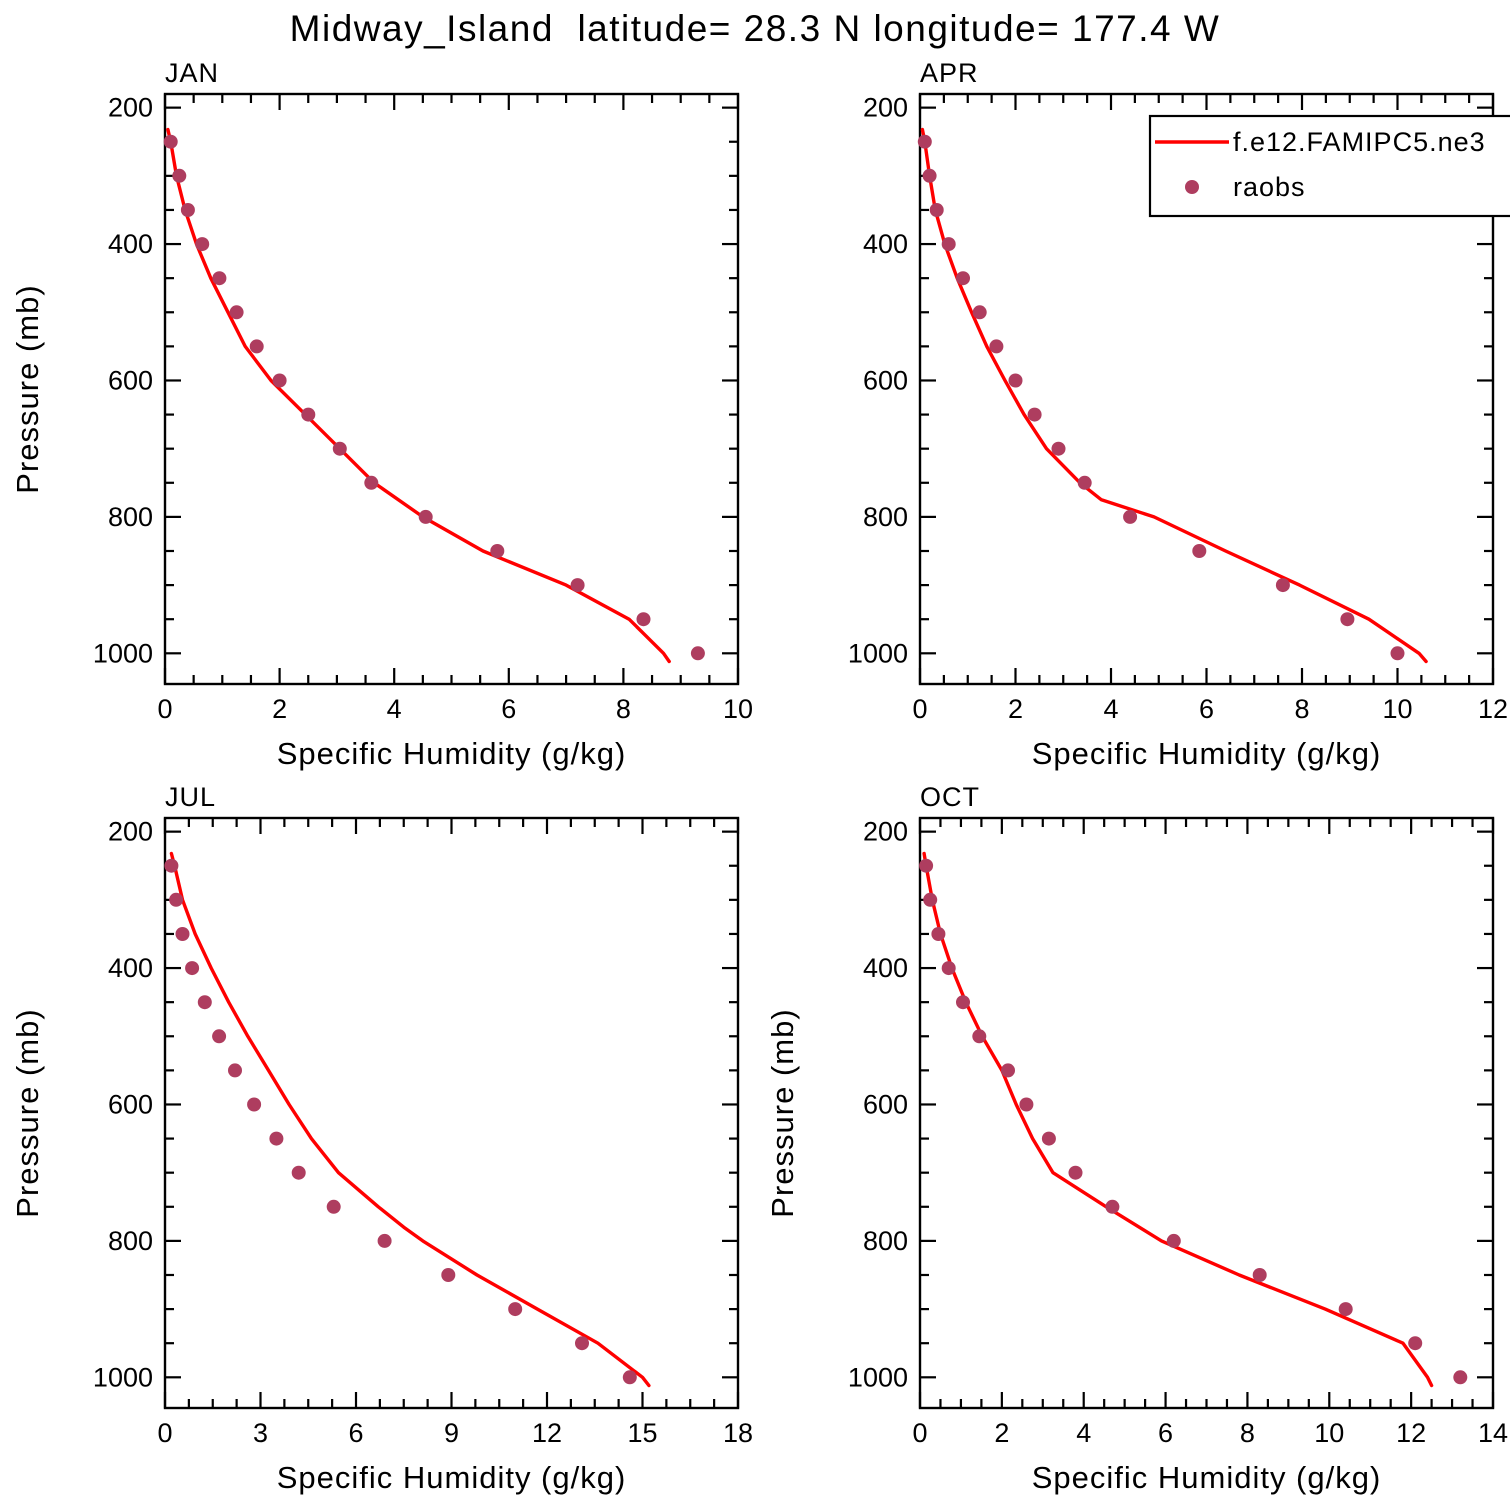 This screenshot has height=1510, width=1510. I want to click on panel-month-label: OCT, so click(950, 797).